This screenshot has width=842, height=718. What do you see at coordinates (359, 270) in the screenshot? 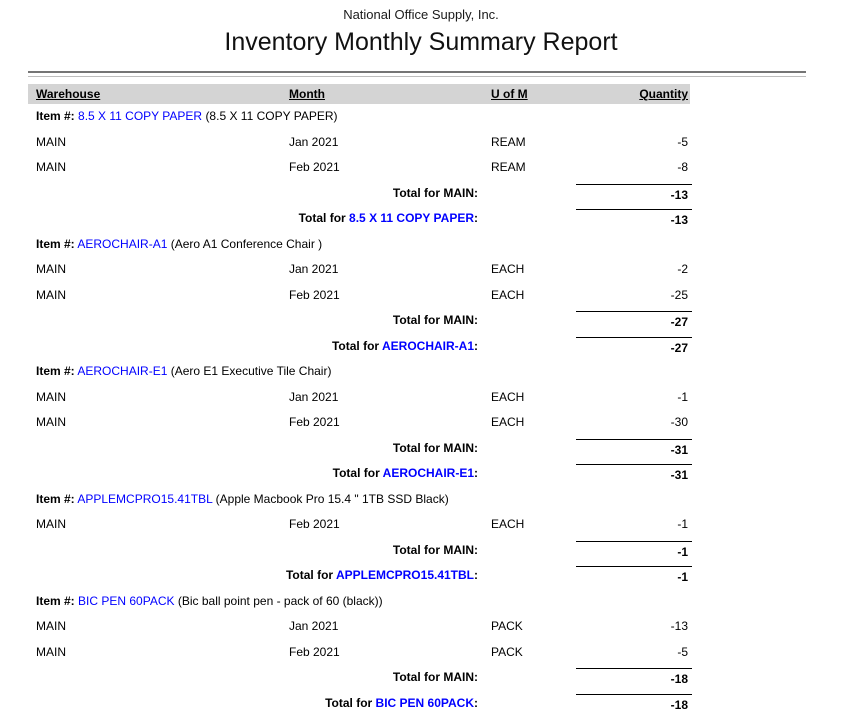
I see `table-row: MAIN Jan 2021 EACH -2` at bounding box center [359, 270].